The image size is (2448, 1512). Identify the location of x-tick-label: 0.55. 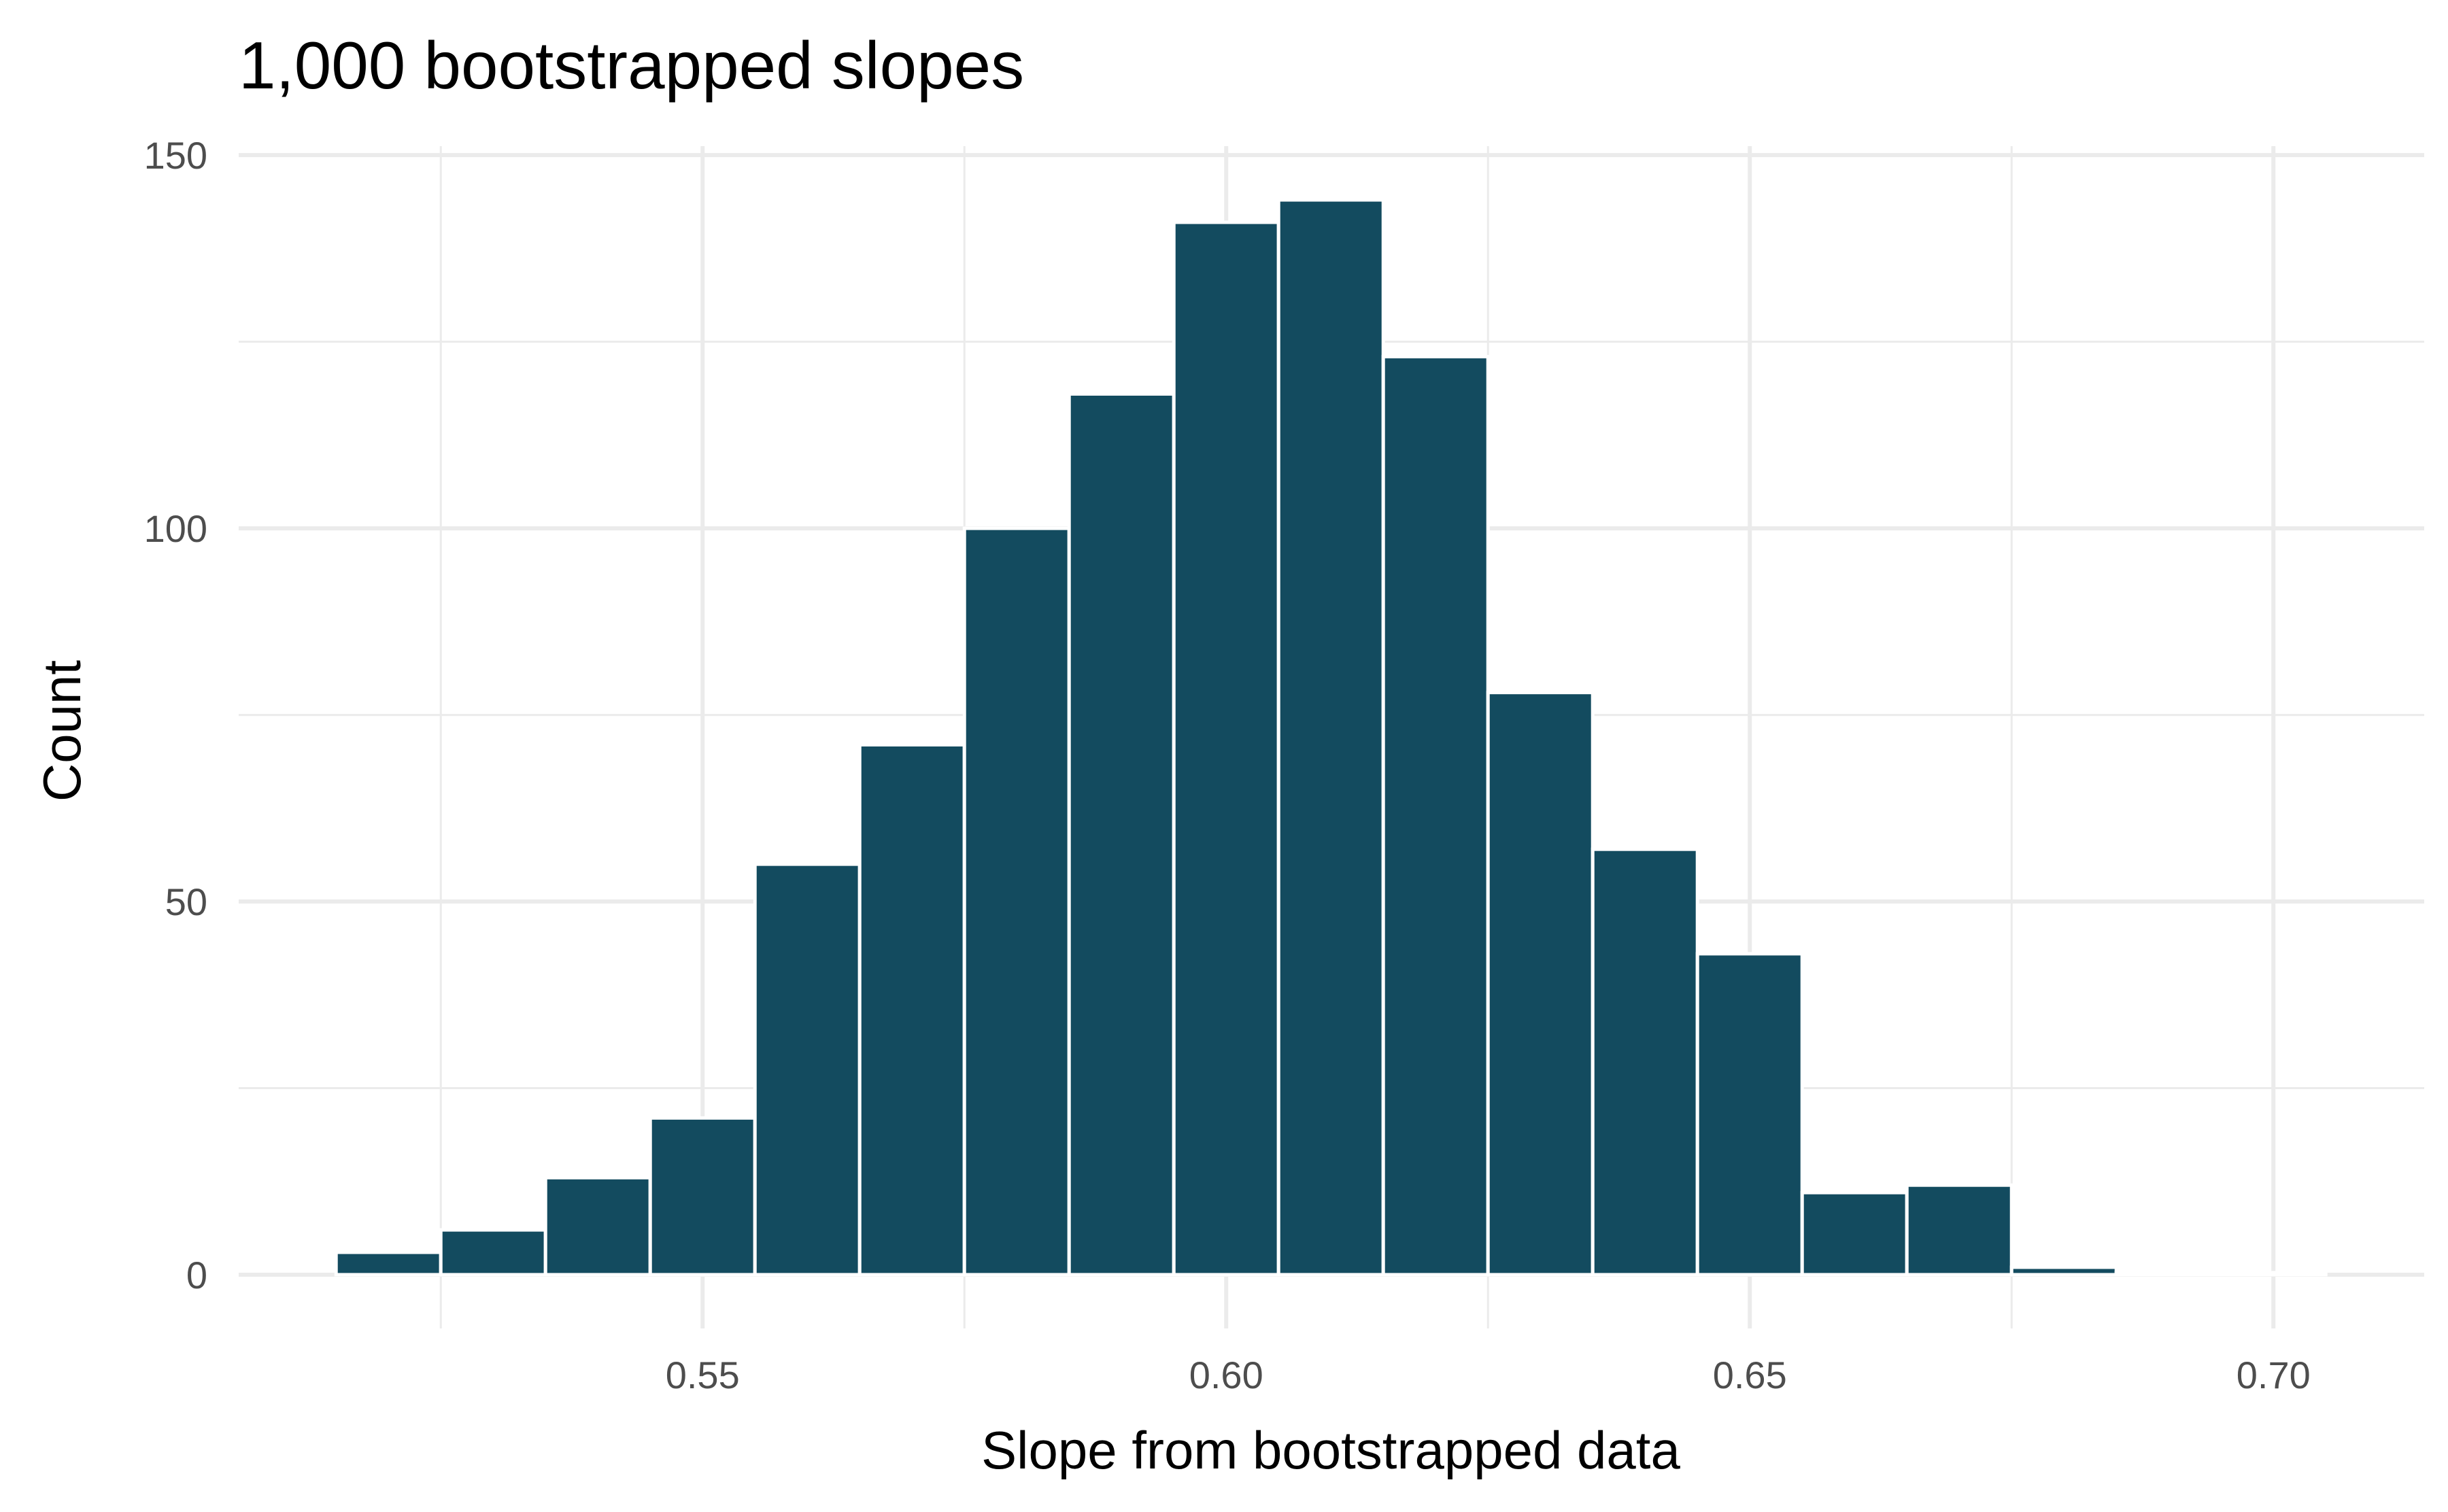
(703, 1375).